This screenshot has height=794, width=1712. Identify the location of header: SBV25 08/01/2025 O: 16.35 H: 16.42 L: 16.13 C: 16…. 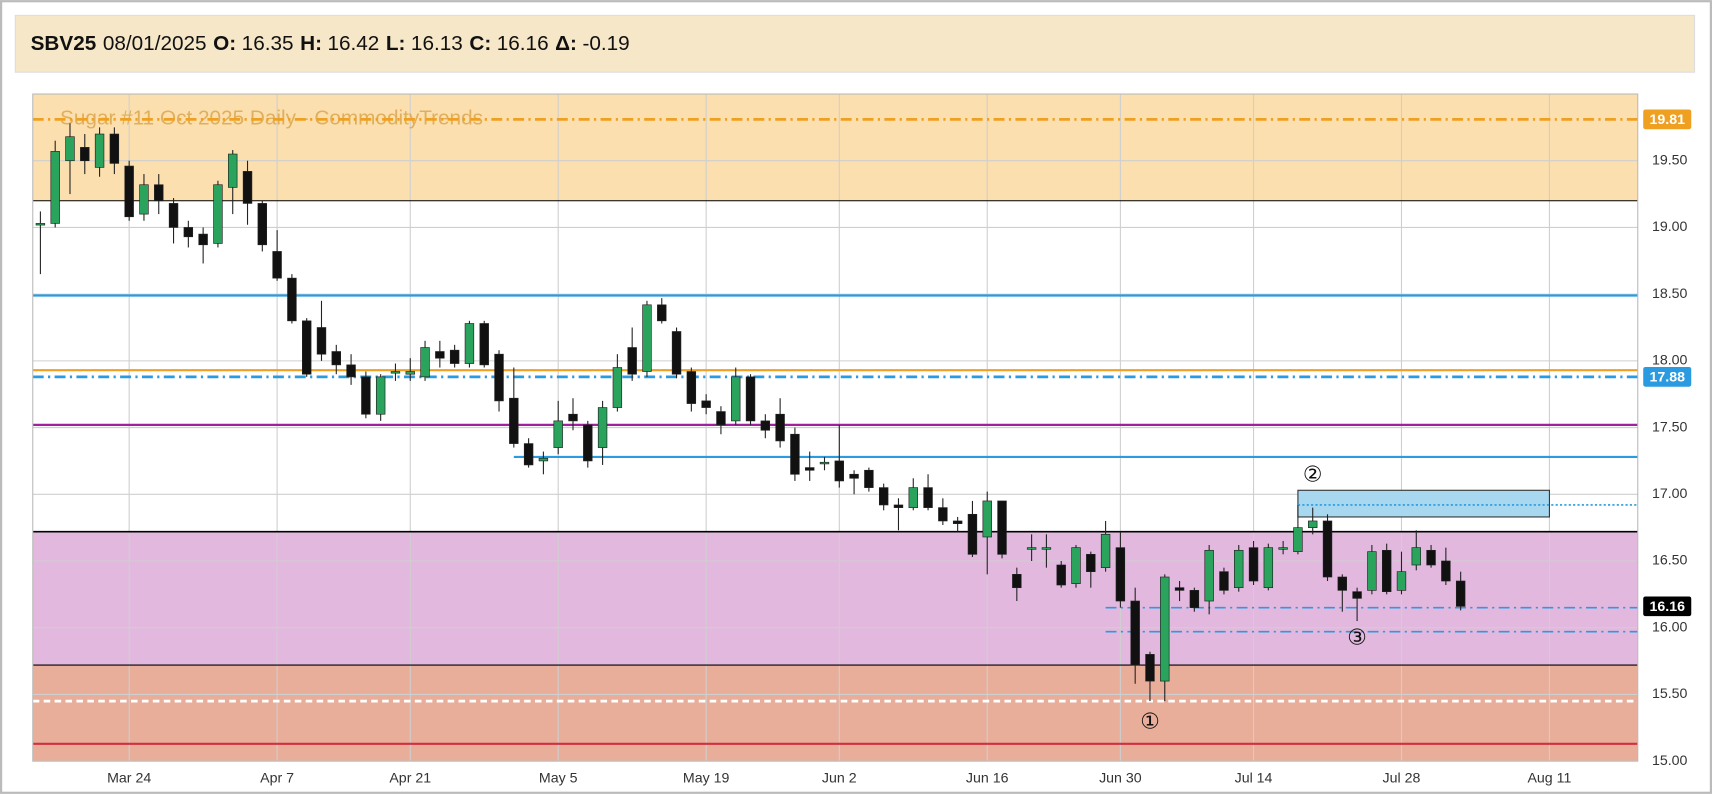
(330, 43).